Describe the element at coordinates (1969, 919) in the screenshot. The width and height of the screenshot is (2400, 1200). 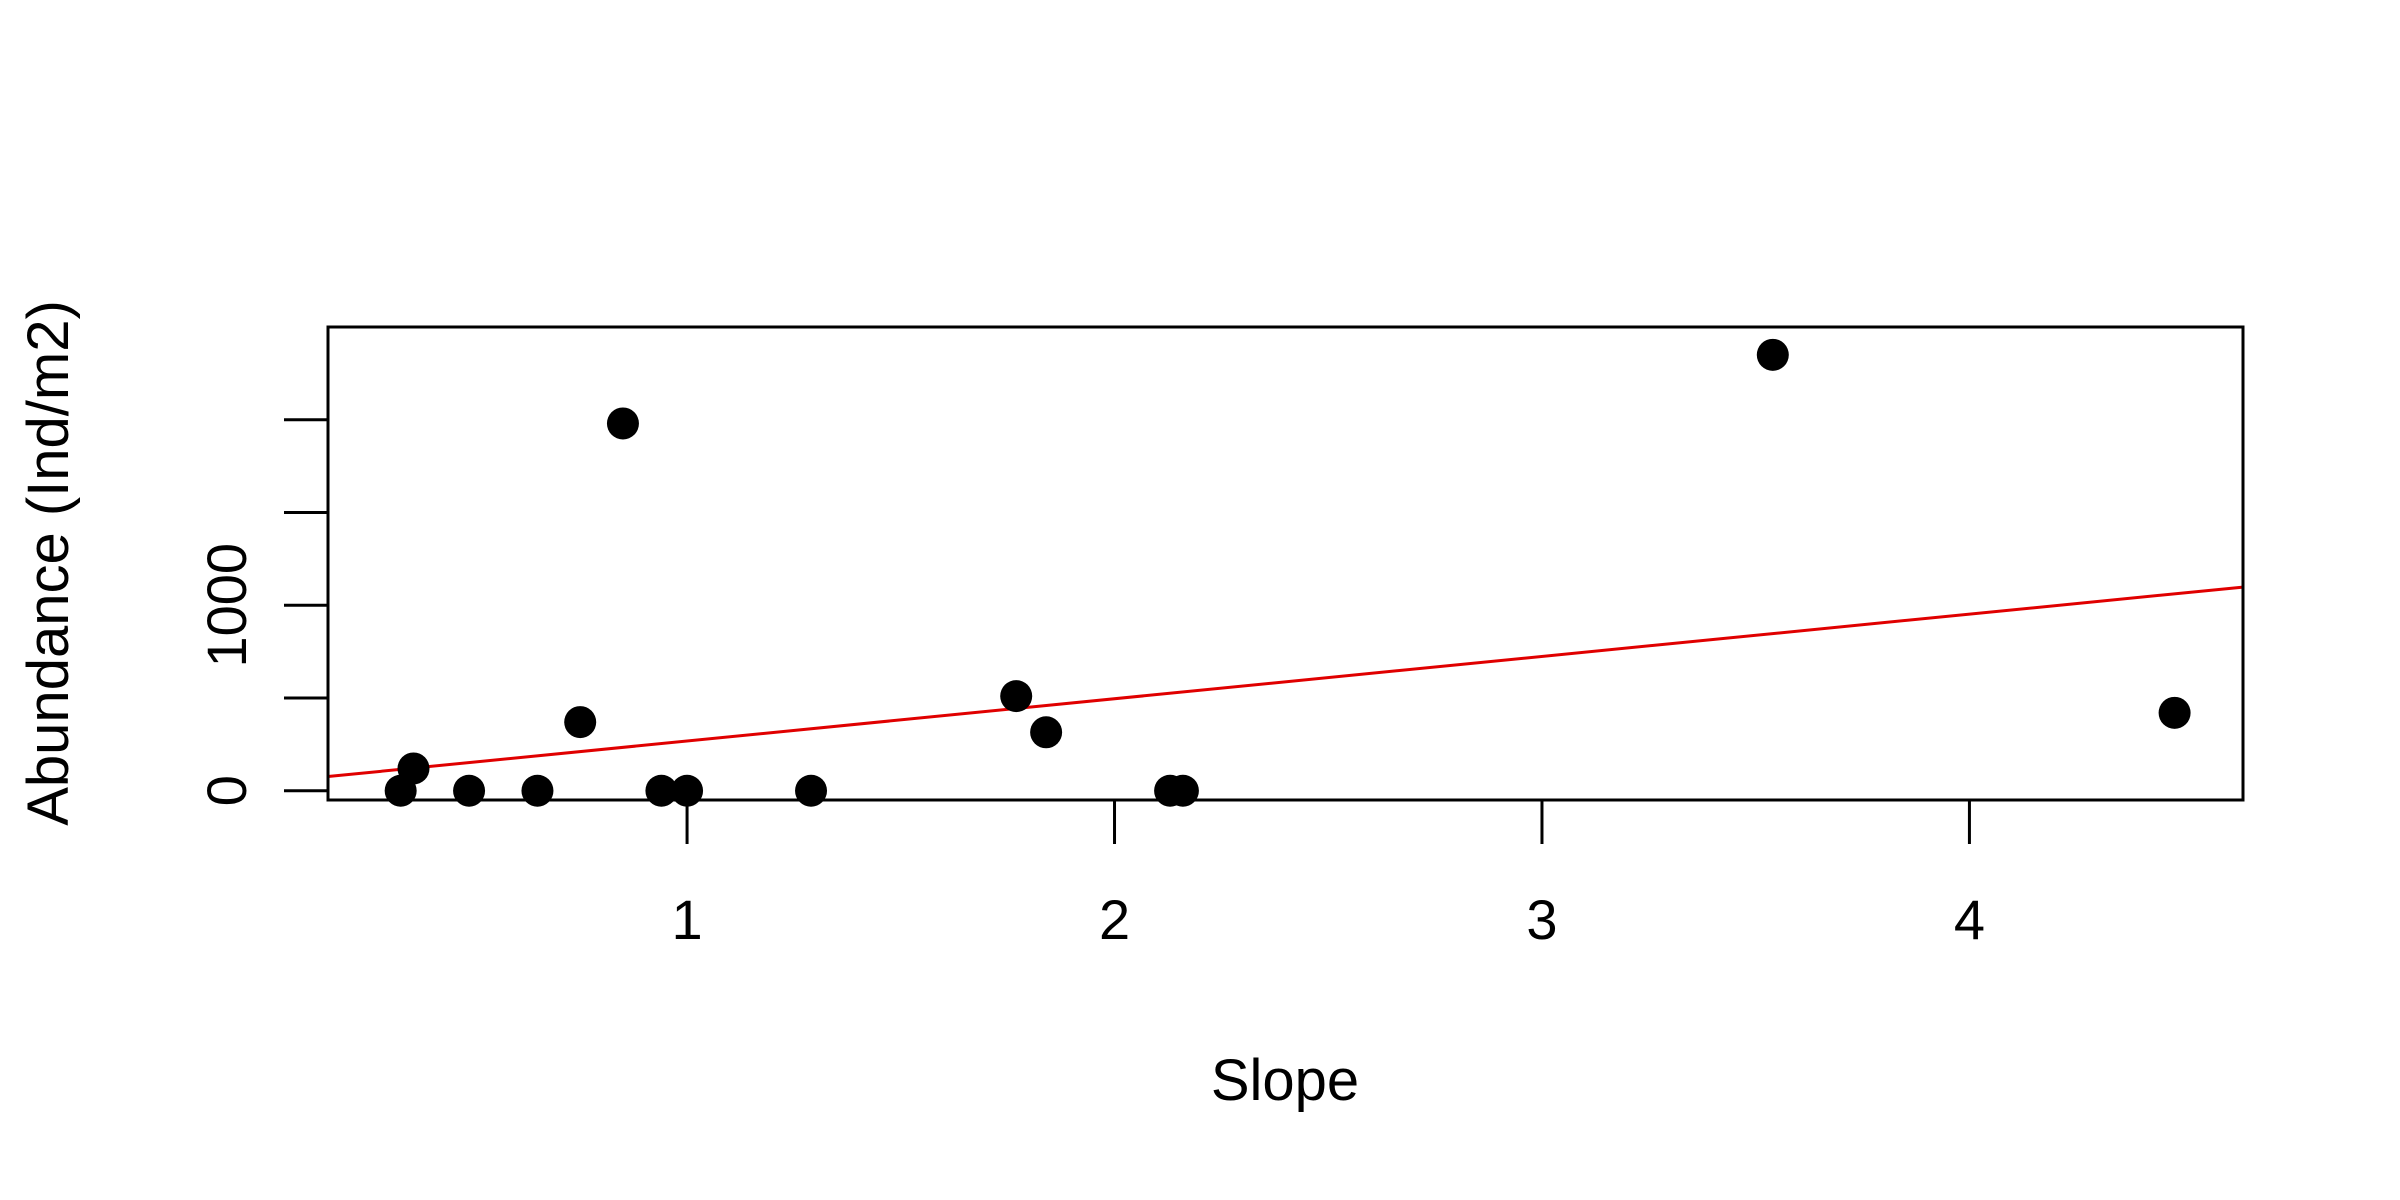
I see `x-tick-label: 4` at that location.